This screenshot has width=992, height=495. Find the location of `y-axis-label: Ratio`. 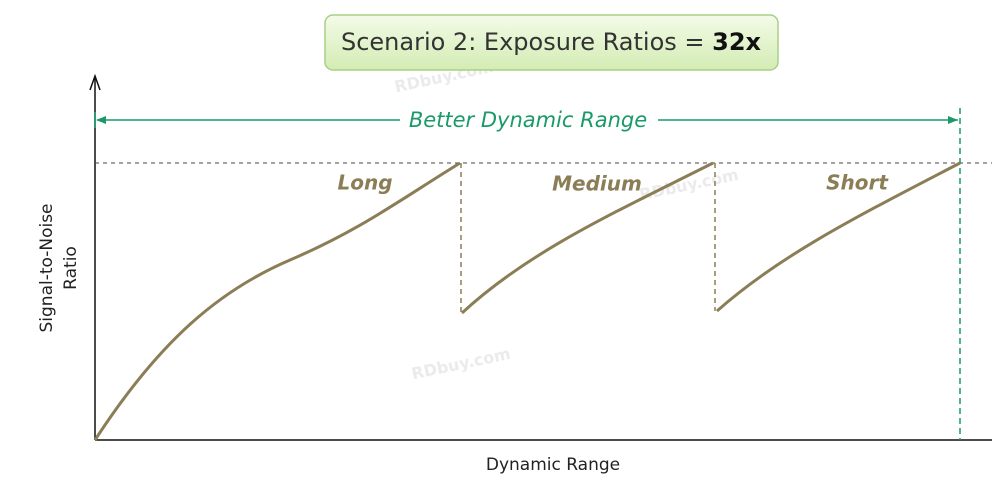

y-axis-label: Ratio is located at coordinates (71, 268).